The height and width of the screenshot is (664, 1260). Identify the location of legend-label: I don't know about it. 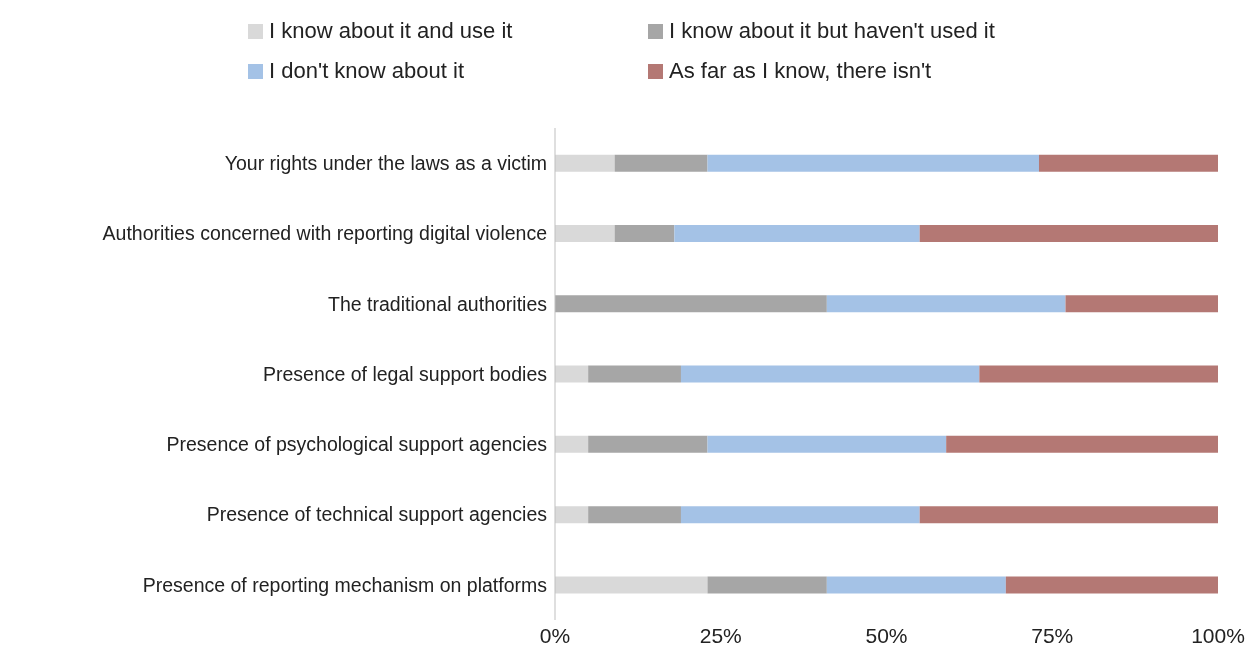
(366, 71).